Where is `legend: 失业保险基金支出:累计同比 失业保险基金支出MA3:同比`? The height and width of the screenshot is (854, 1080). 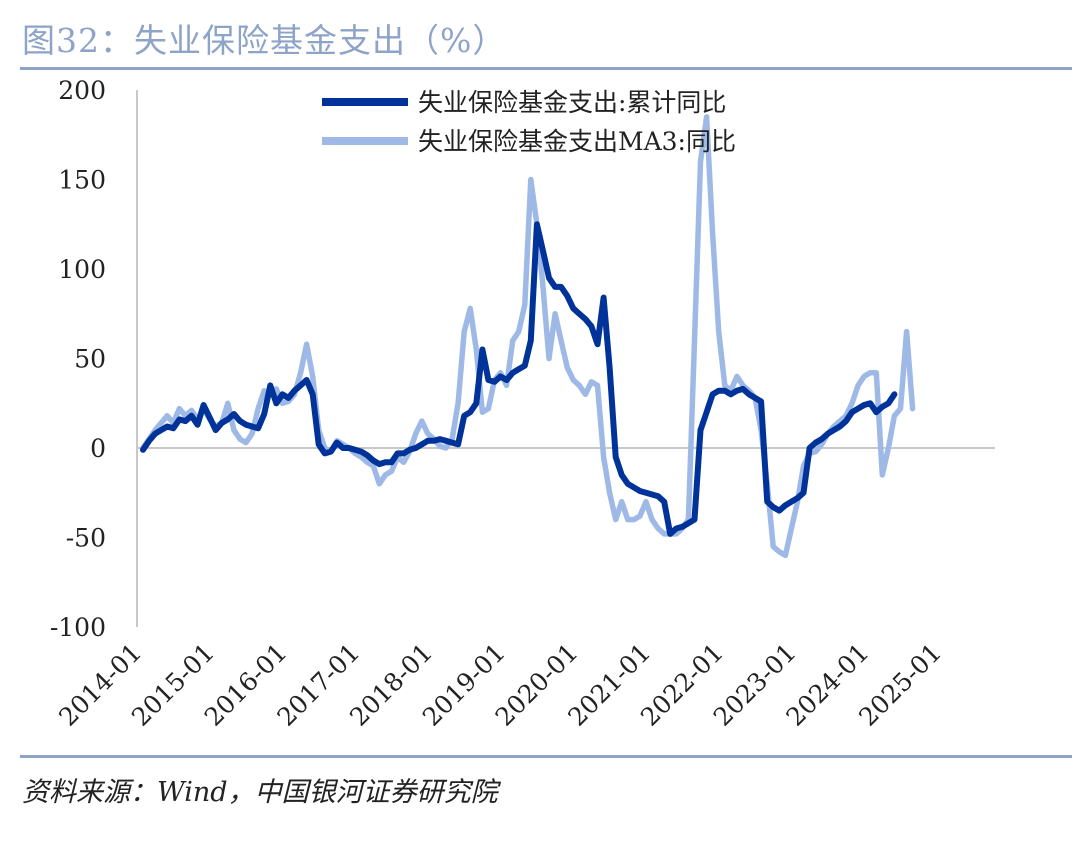 legend: 失业保险基金支出:累计同比 失业保险基金支出MA3:同比 is located at coordinates (529, 122).